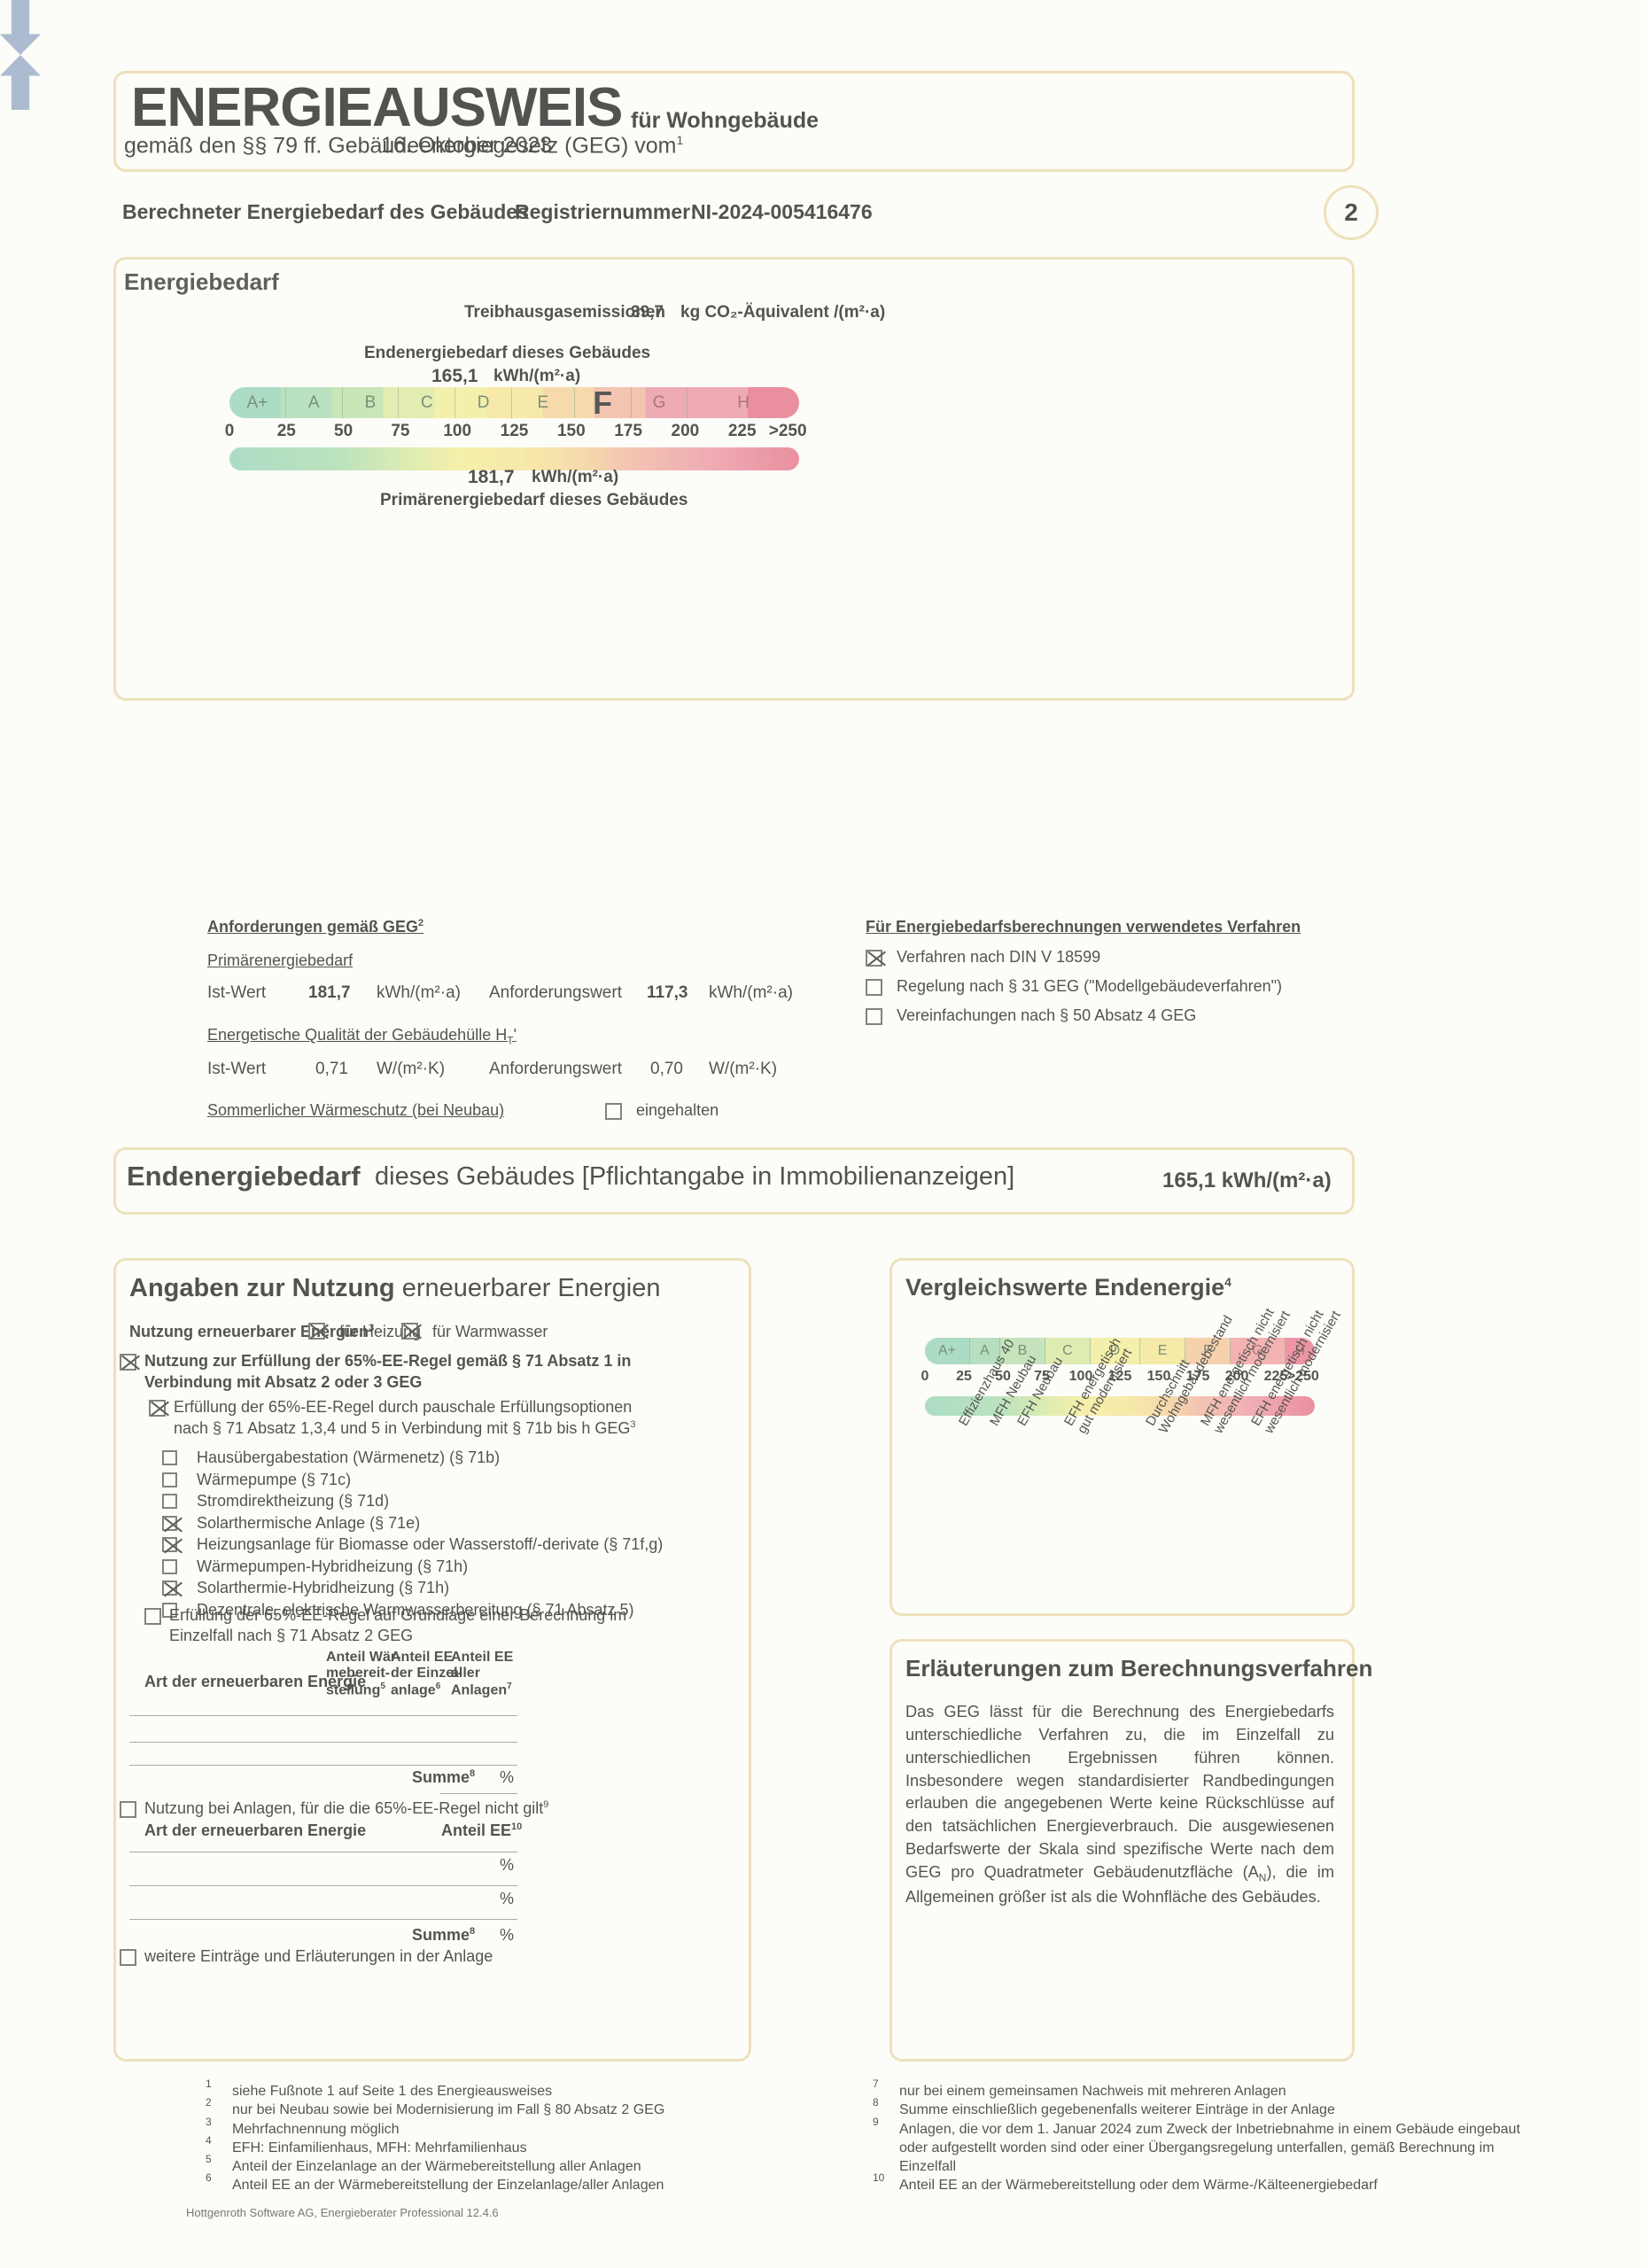 The image size is (1647, 2268). What do you see at coordinates (323, 1587) in the screenshot?
I see `renewable-option-label-6: Solarthermie-Hybridheizung (§ 71h)` at bounding box center [323, 1587].